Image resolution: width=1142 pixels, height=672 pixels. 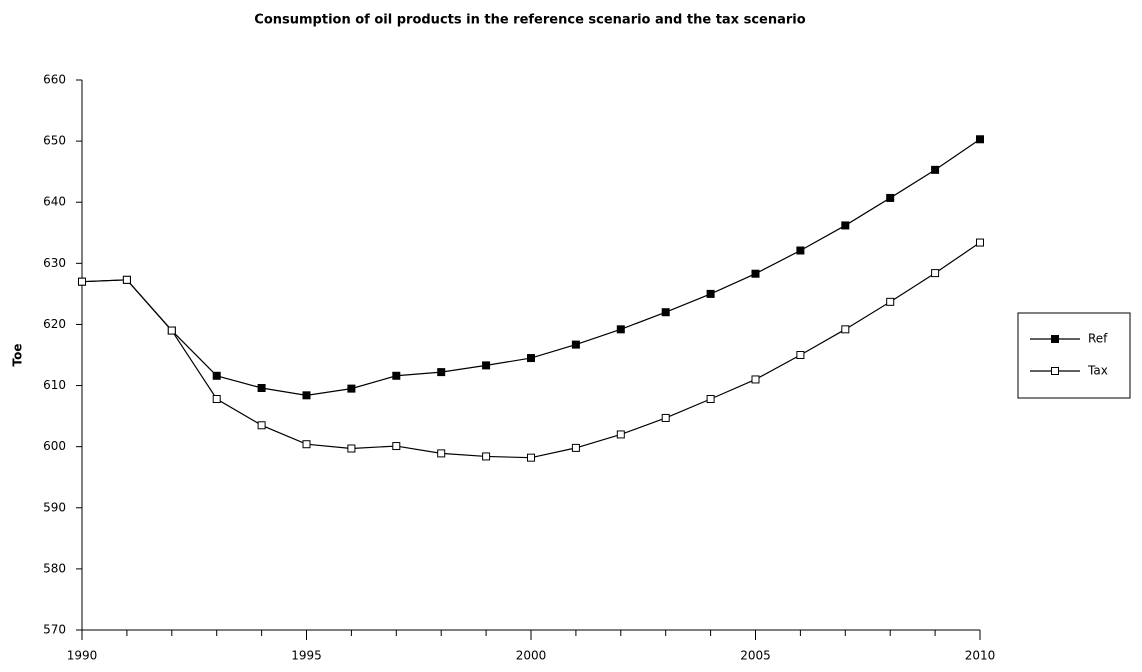 What do you see at coordinates (980, 656) in the screenshot?
I see `x-tick-label: 2010` at bounding box center [980, 656].